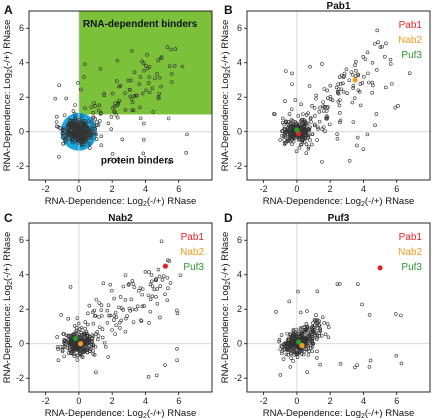  I want to click on panel-letter: C, so click(8, 218).